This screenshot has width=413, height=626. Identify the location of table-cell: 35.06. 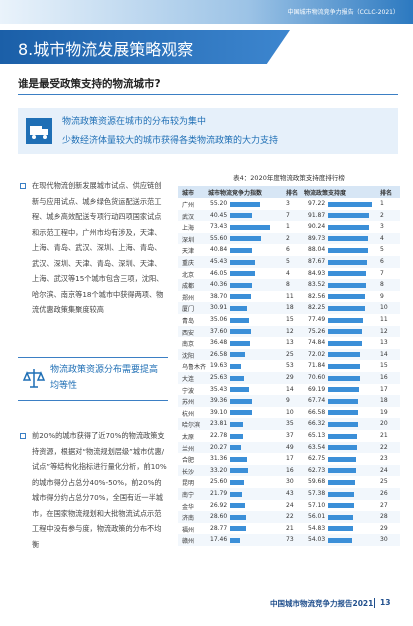
(219, 319).